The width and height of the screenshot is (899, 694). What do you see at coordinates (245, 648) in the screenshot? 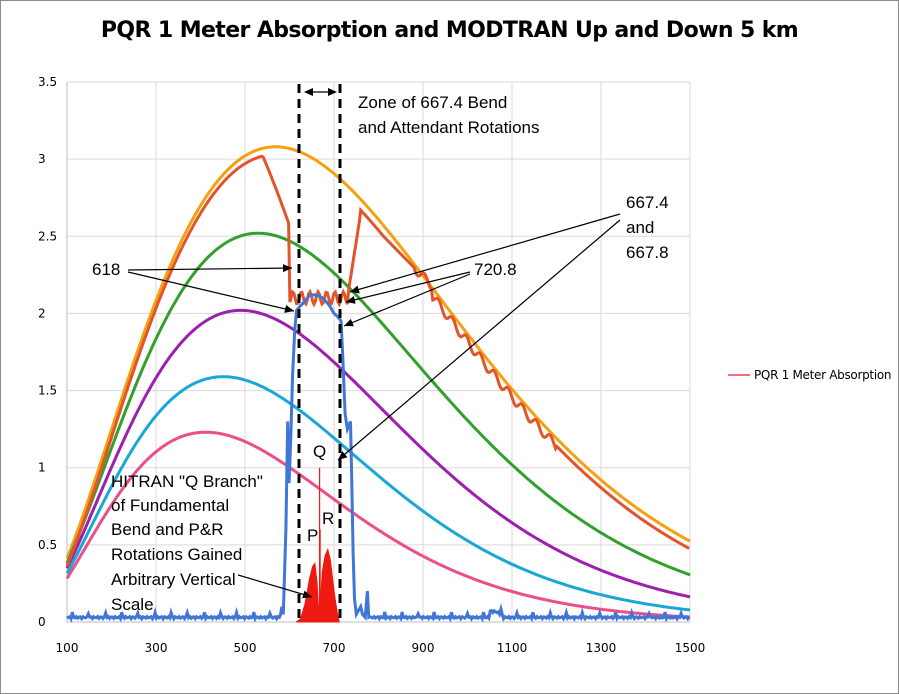
I see `x-tick-500: 500` at bounding box center [245, 648].